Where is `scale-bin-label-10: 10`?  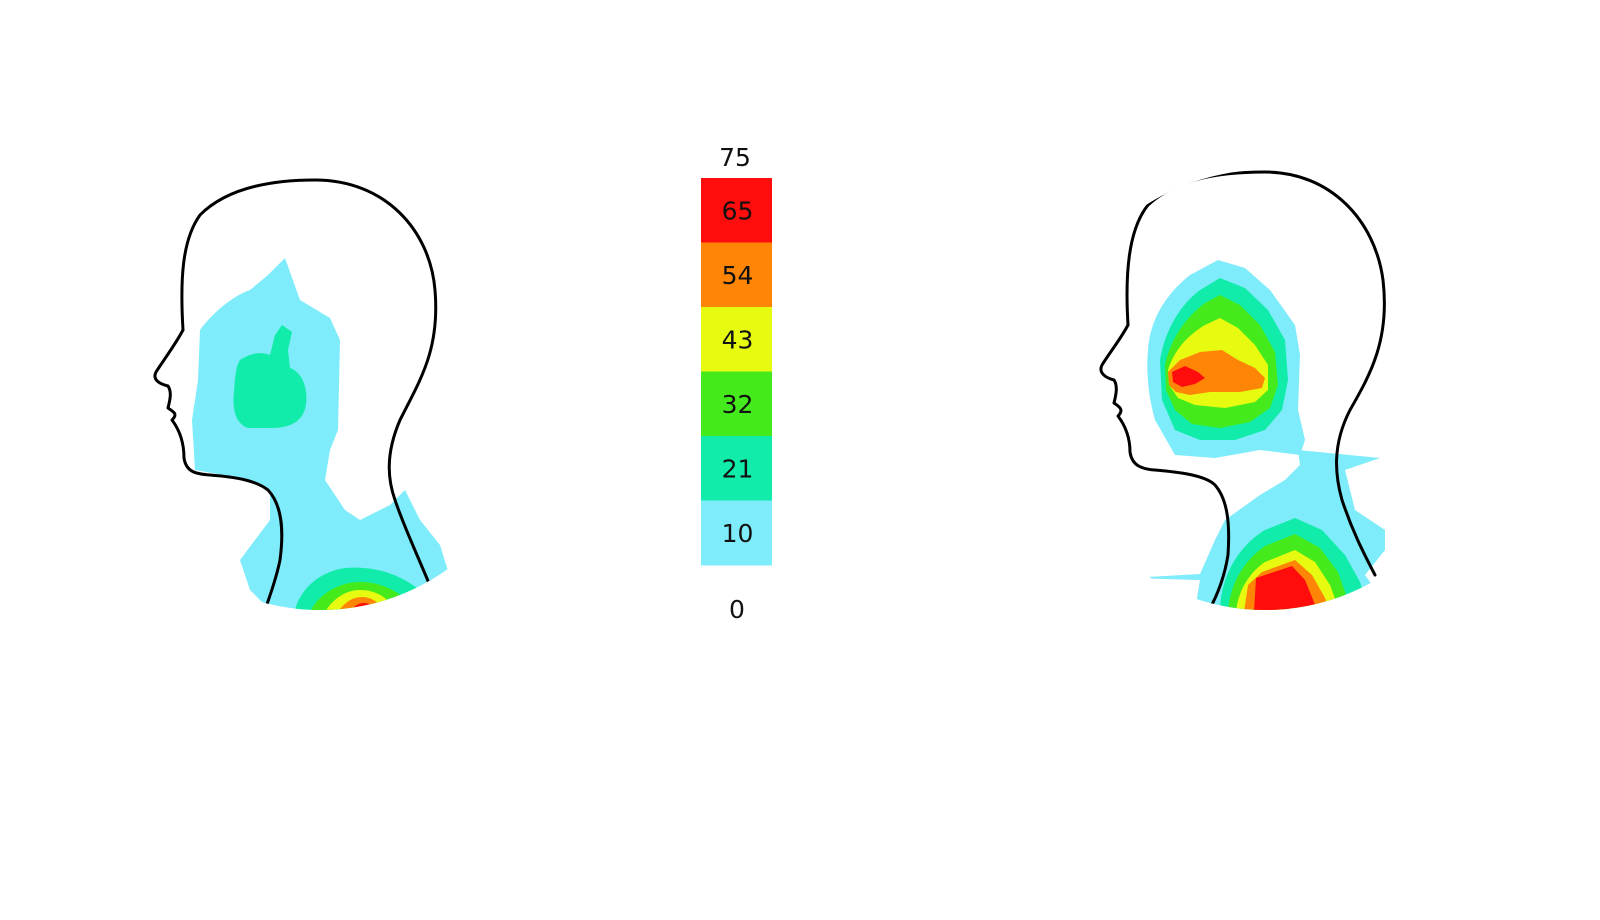 scale-bin-label-10: 10 is located at coordinates (738, 533).